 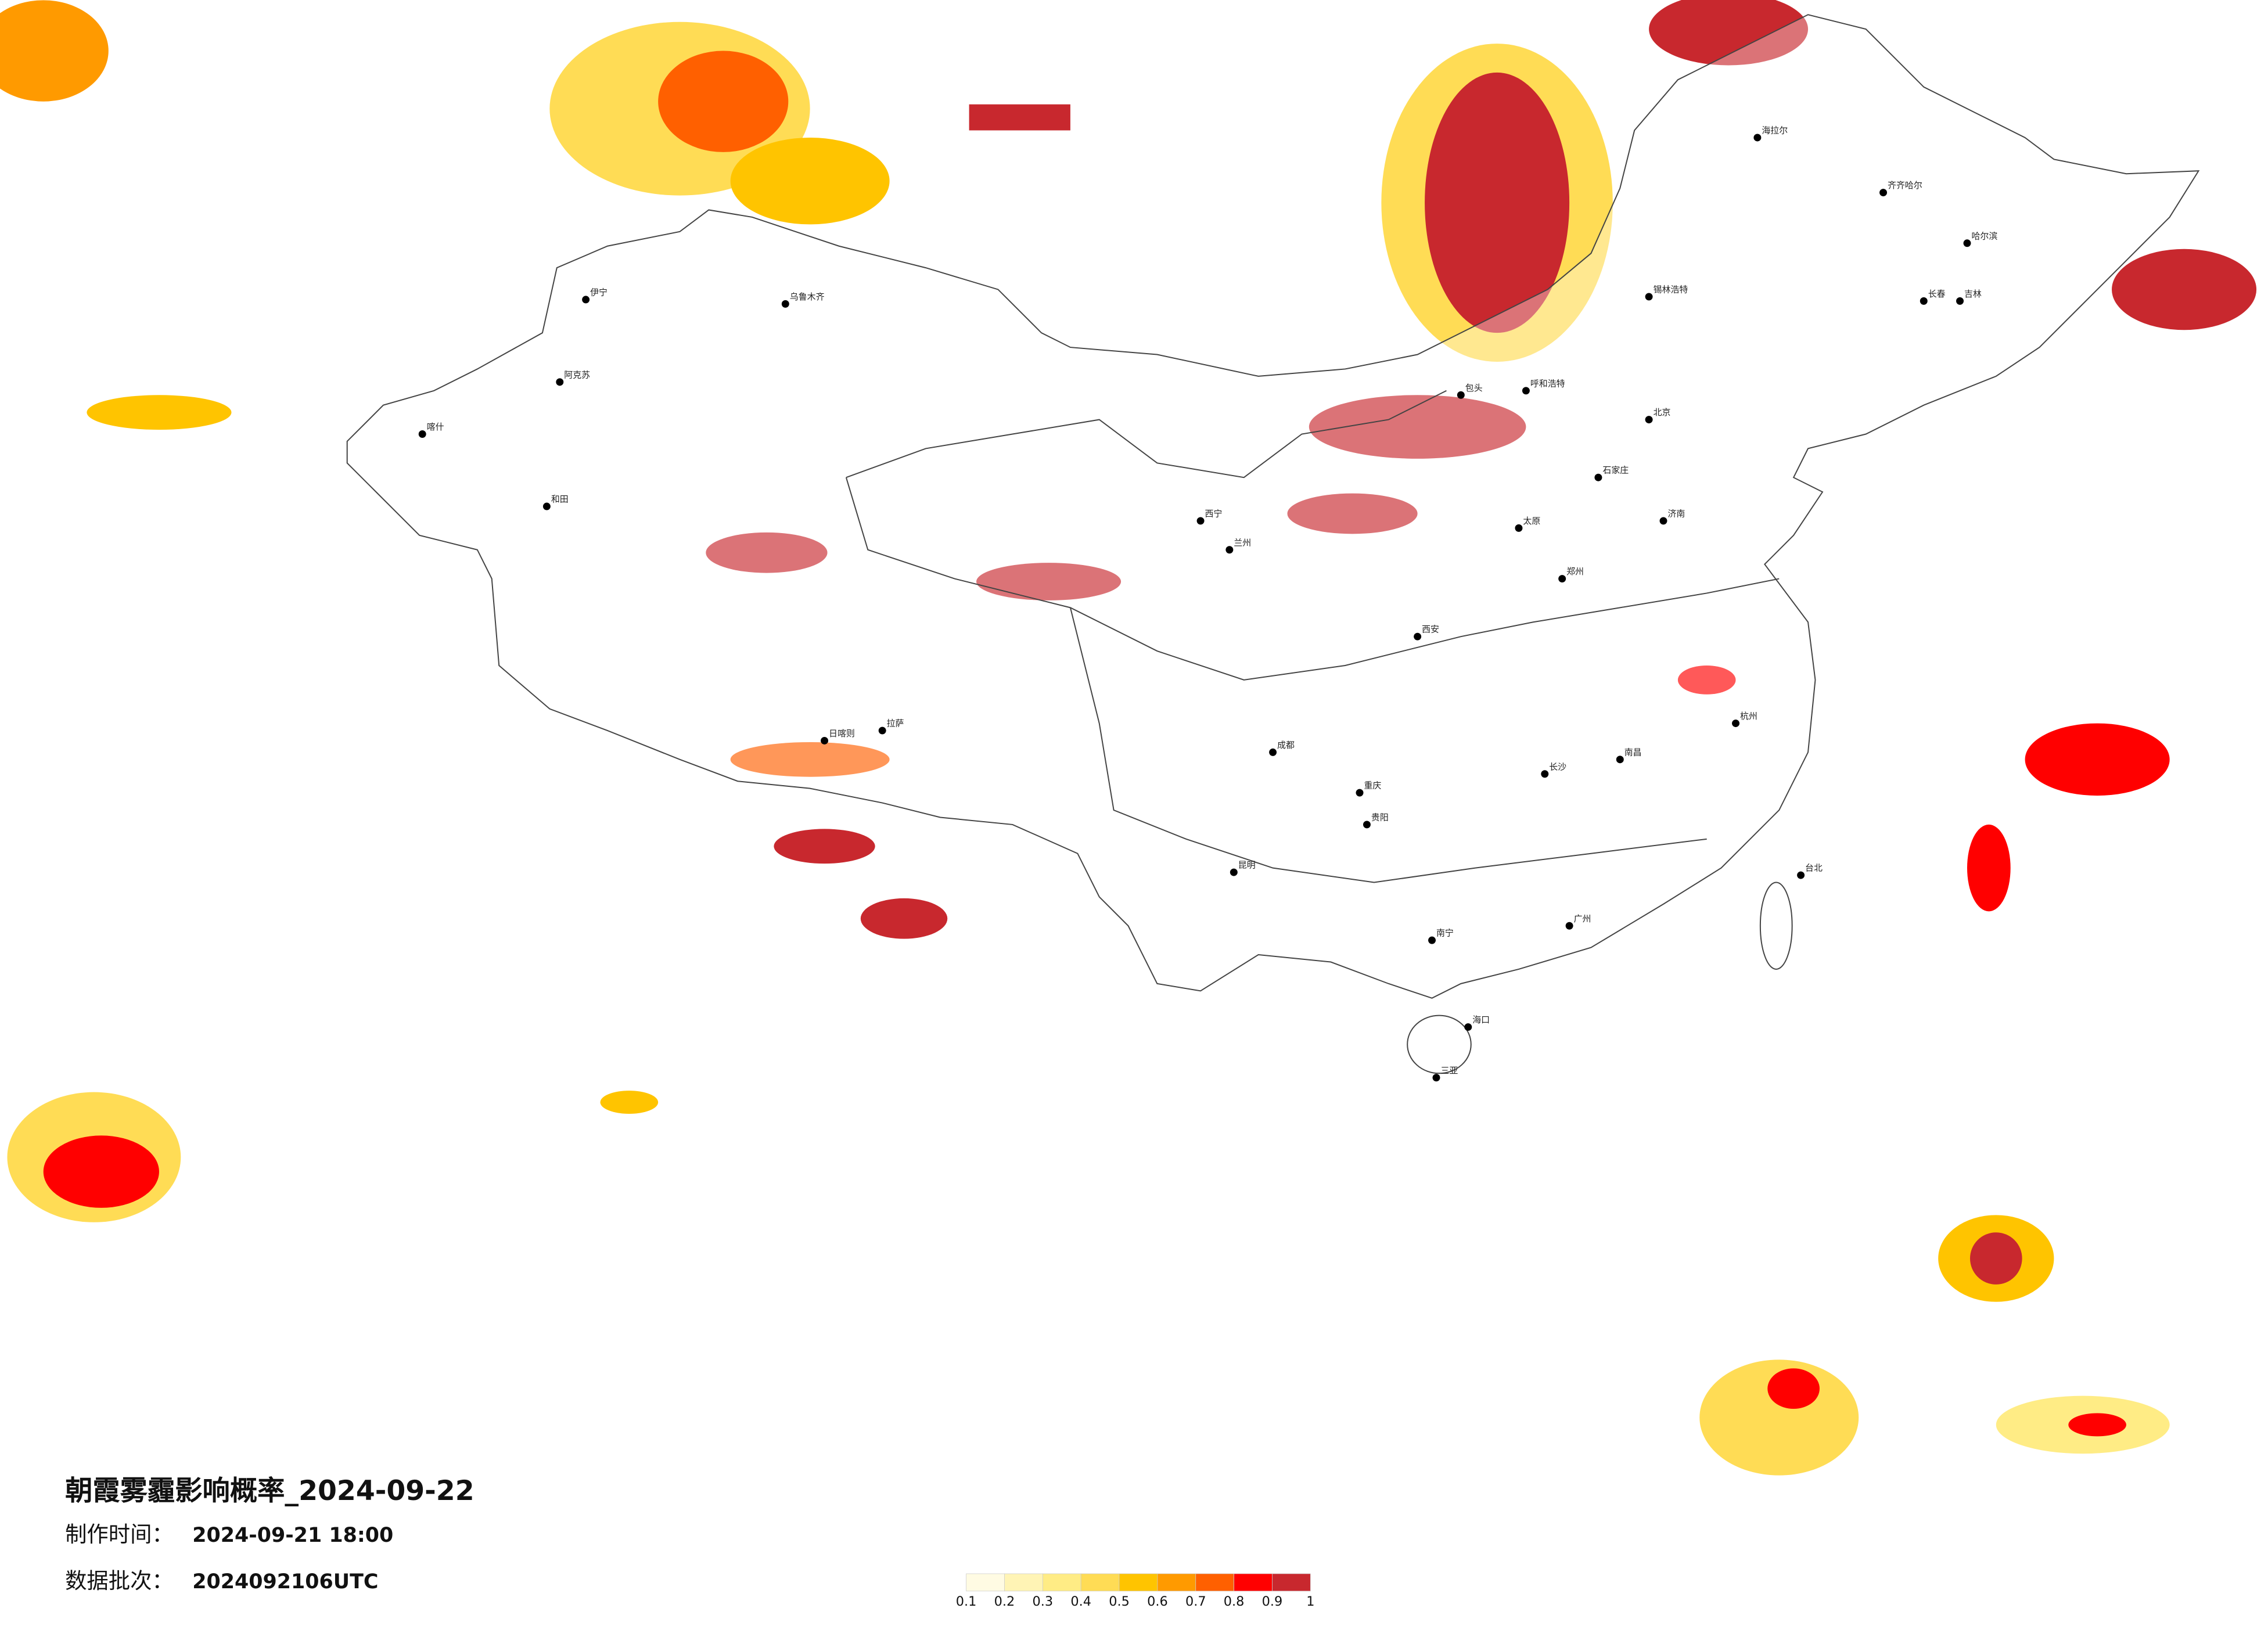 I want to click on legend-tick-label: 0.2, so click(x=1004, y=1601).